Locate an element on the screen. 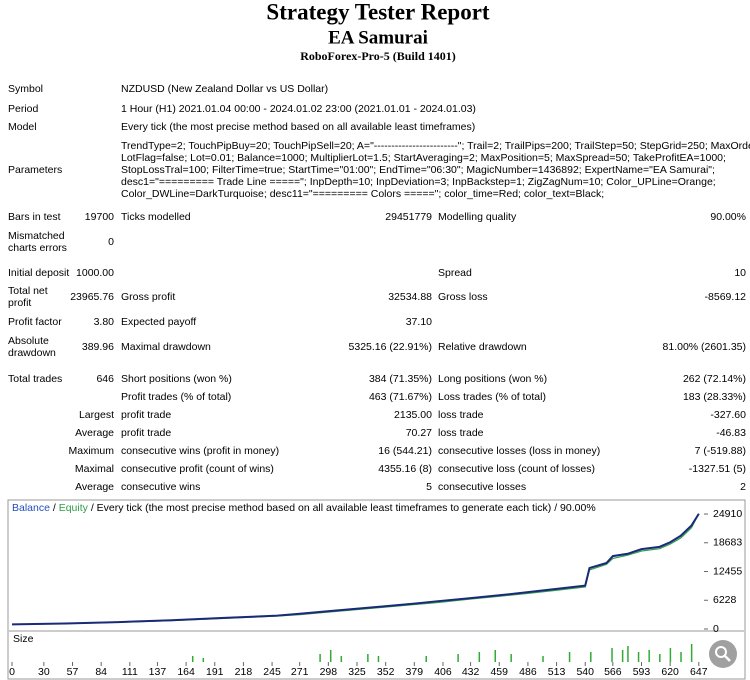 This screenshot has height=680, width=750. row-value: 0 is located at coordinates (111, 242).